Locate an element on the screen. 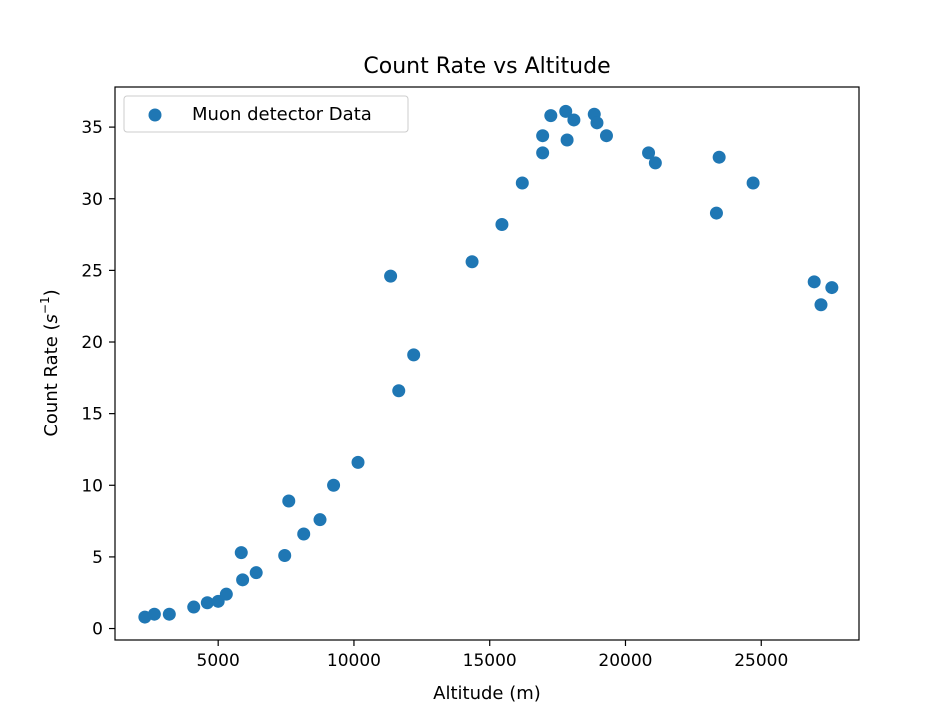  x-tick-label: 25000 is located at coordinates (761, 661).